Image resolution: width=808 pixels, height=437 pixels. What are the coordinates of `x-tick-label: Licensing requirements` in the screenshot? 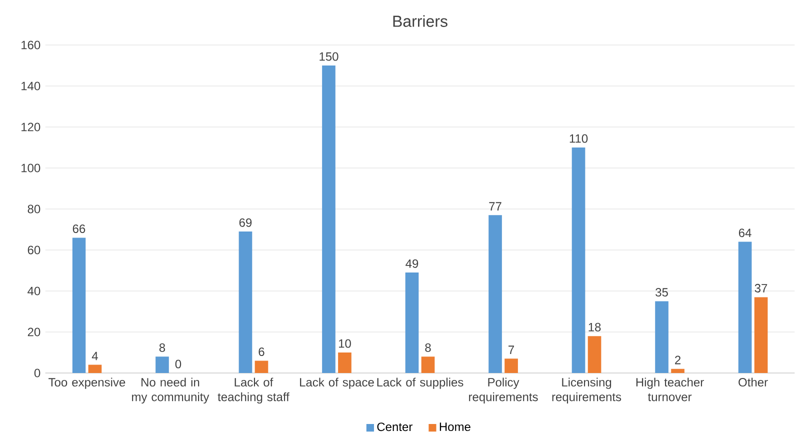 It's located at (587, 391).